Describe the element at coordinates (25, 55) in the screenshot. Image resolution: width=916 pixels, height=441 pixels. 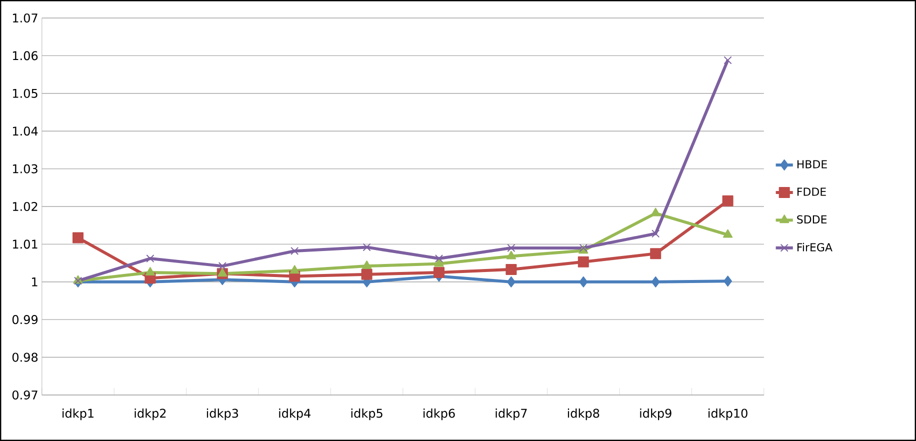
I see `y-tick-label: 1.06` at that location.